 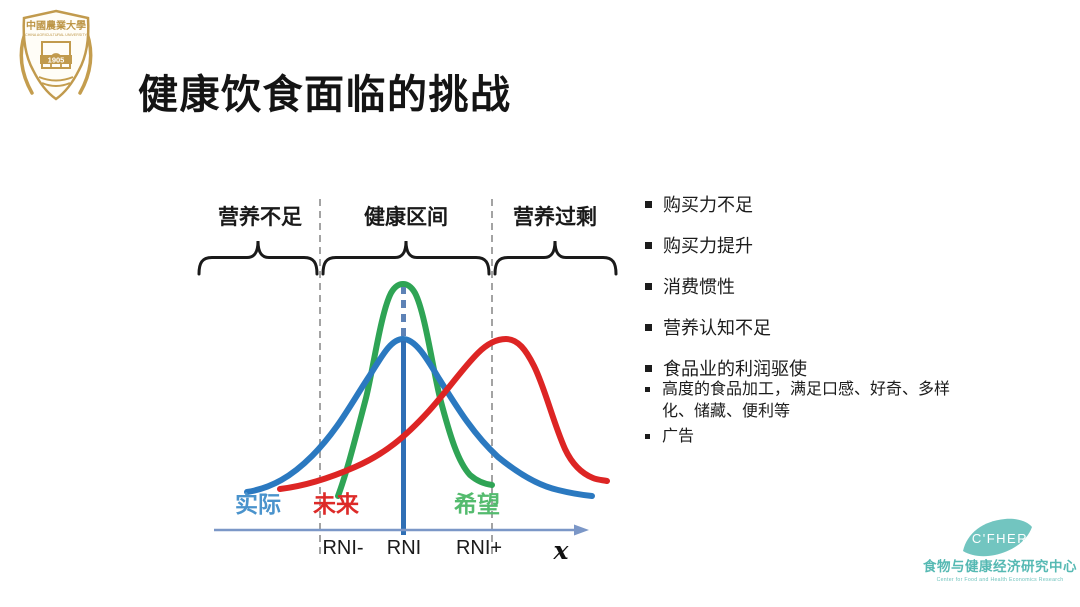 I want to click on cfher-leaf, so click(x=997, y=537).